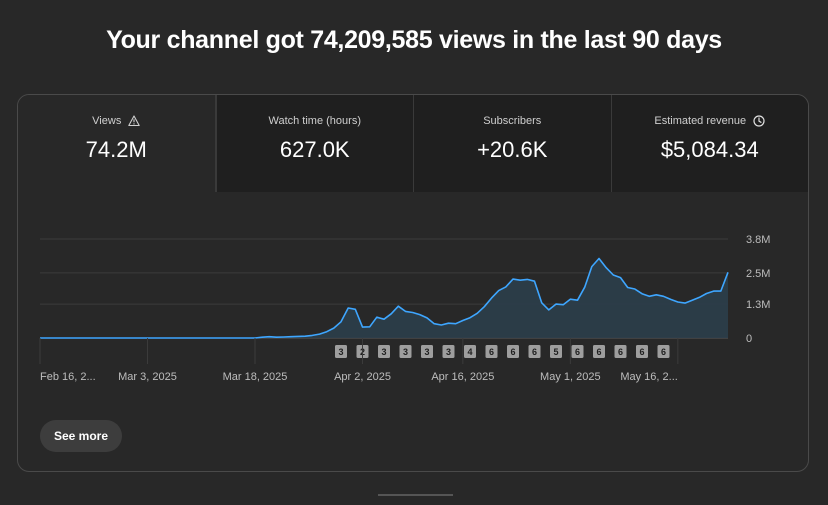  I want to click on y-tick-label: 3.8M, so click(758, 240).